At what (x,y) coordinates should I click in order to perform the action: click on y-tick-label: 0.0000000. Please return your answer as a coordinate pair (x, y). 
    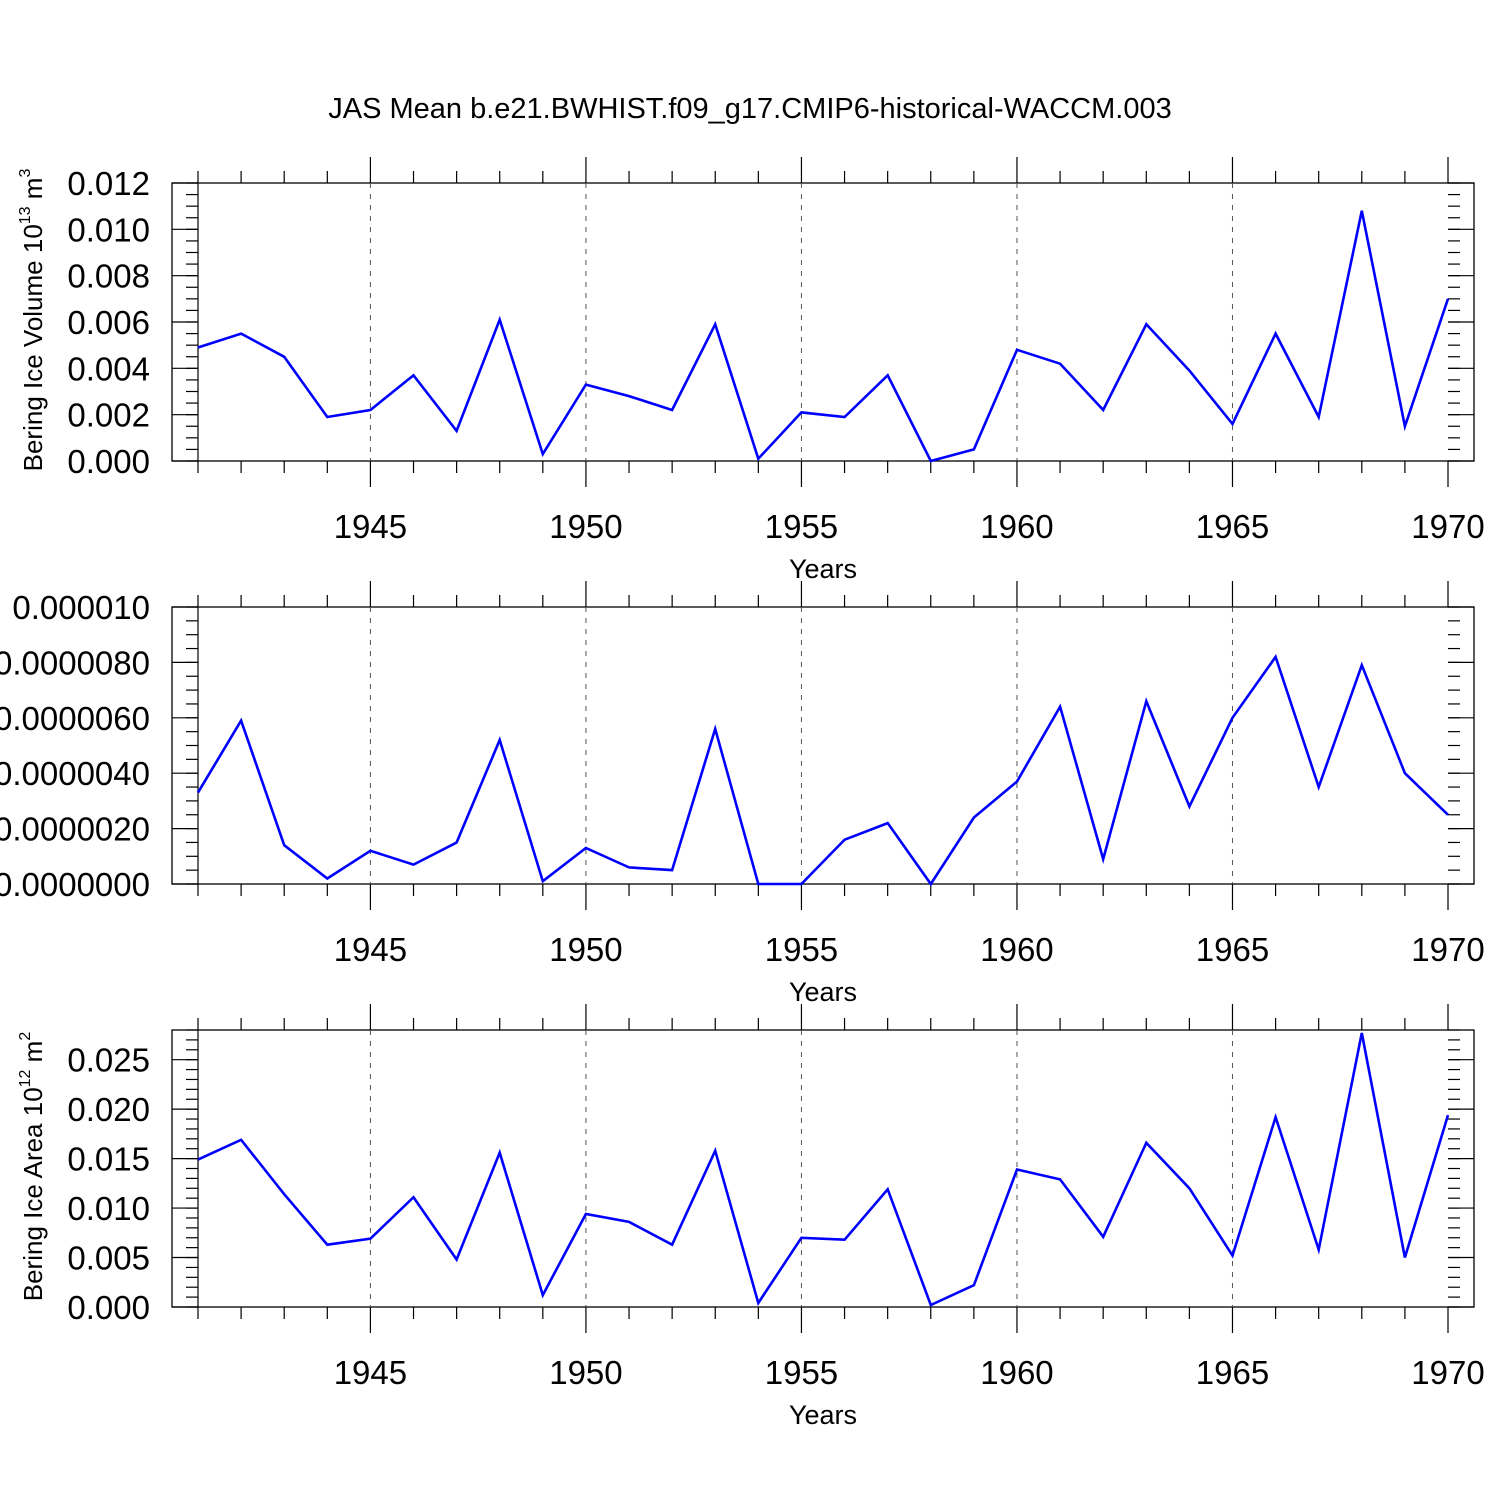
    Looking at the image, I should click on (75, 884).